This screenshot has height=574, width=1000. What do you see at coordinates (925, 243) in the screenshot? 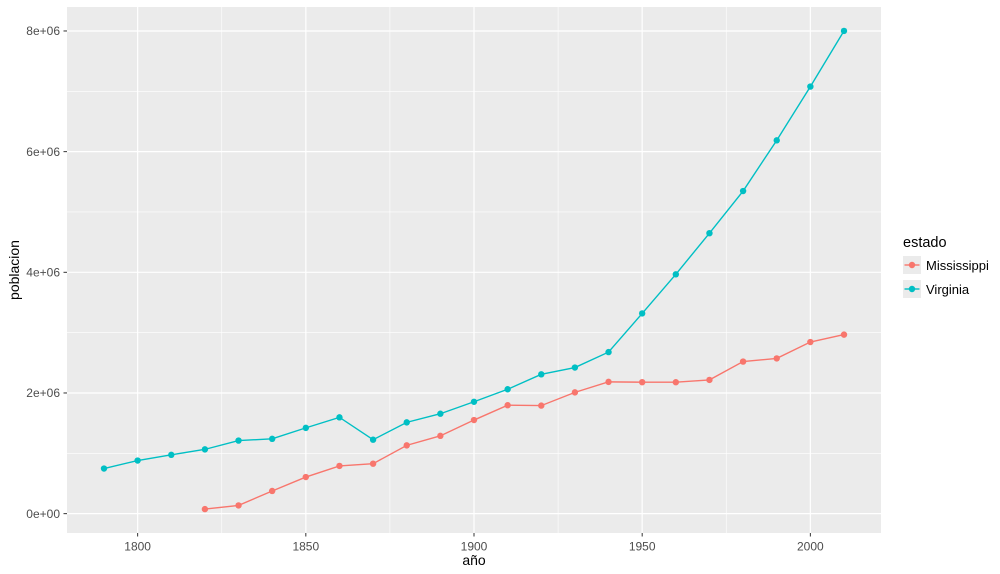
I see `legend-title: estado` at bounding box center [925, 243].